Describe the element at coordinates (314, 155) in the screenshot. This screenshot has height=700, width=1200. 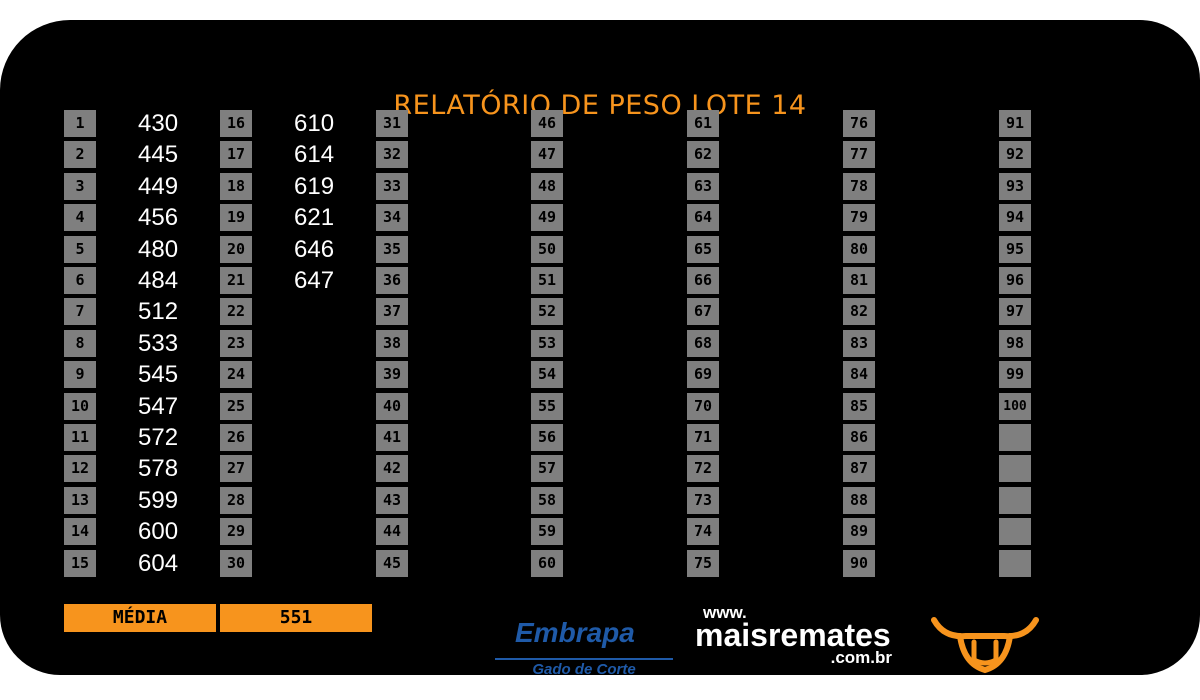
I see `lot-weight: 614` at that location.